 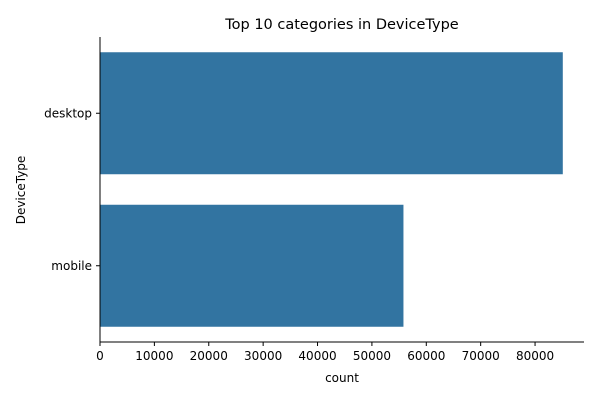 What do you see at coordinates (72, 189) in the screenshot?
I see `y-ticks: desktop mobile` at bounding box center [72, 189].